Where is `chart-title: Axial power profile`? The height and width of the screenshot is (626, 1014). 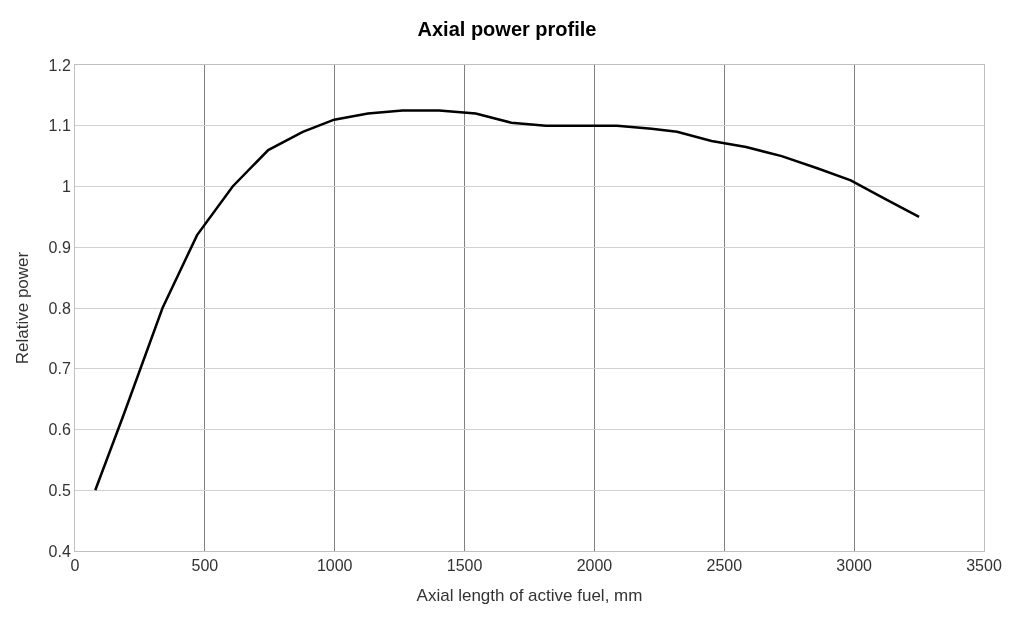 chart-title: Axial power profile is located at coordinates (507, 28).